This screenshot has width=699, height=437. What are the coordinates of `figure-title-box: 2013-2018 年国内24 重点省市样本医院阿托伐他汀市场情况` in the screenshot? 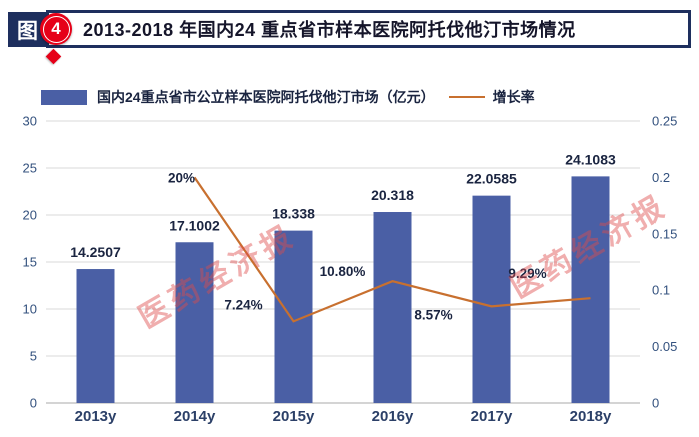 It's located at (368, 29).